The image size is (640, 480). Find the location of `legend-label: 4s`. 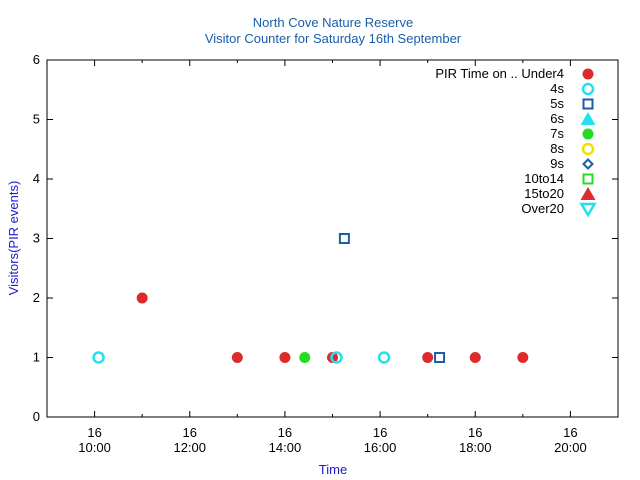

legend-label: 4s is located at coordinates (557, 88).